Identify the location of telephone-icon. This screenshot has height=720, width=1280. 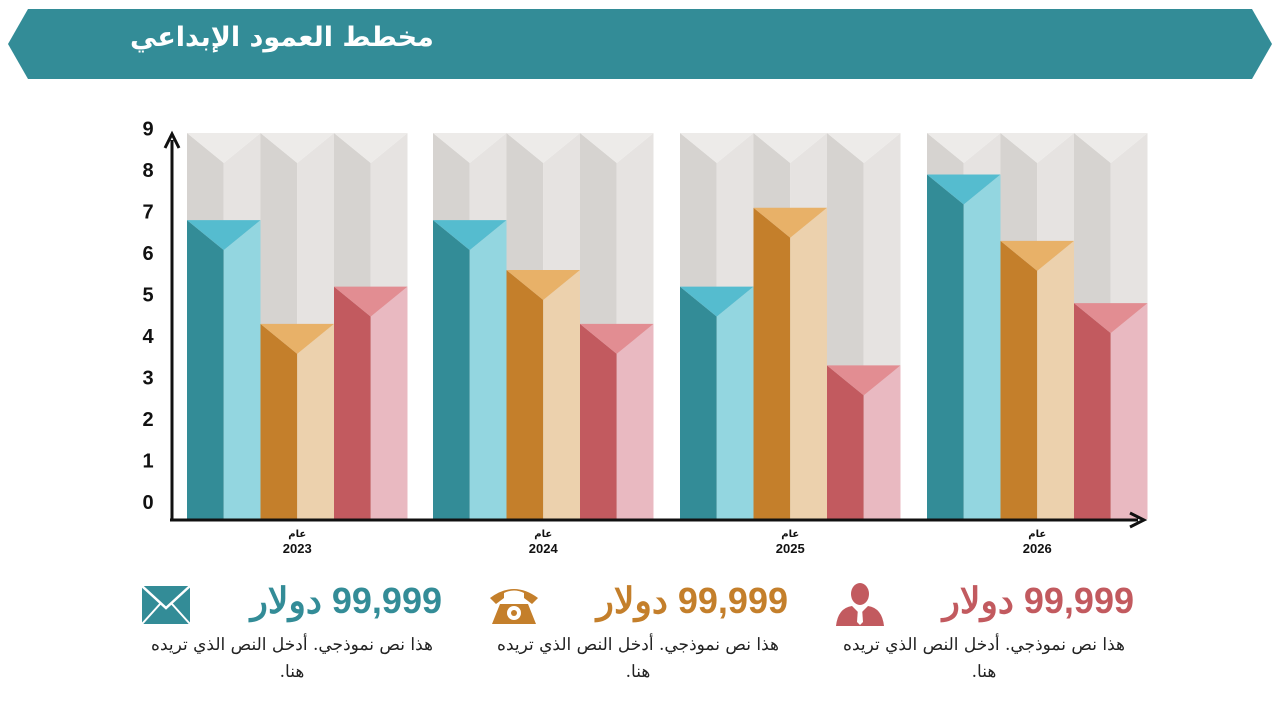
(514, 606).